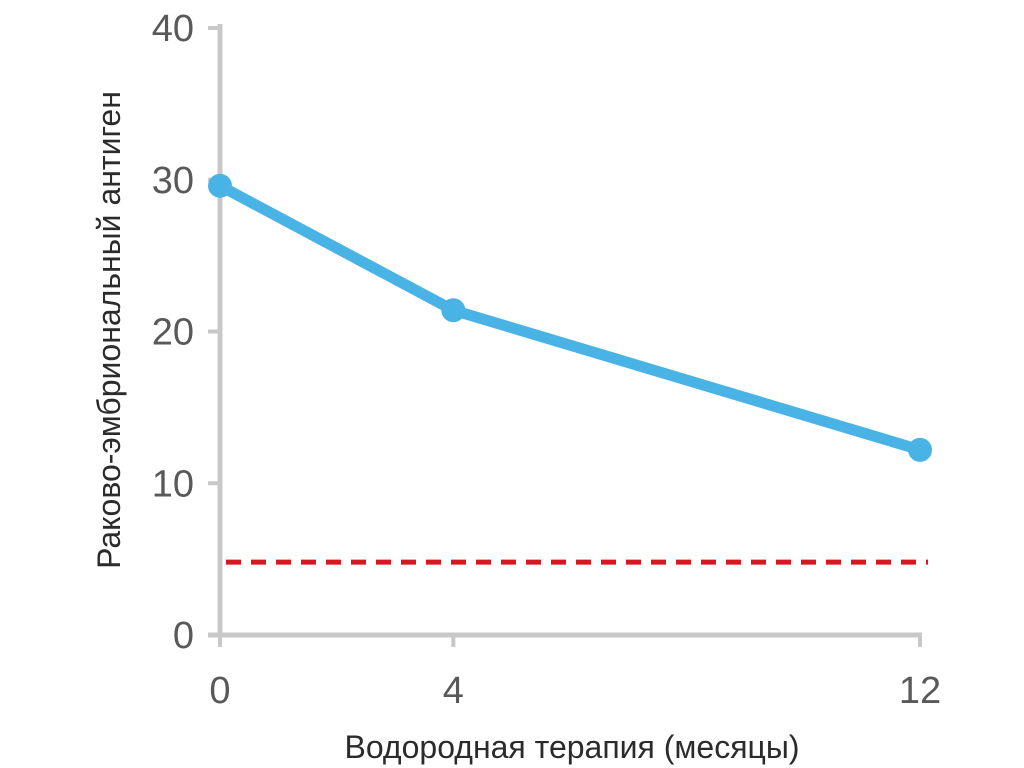  I want to click on y-tick-label: 40, so click(173, 29).